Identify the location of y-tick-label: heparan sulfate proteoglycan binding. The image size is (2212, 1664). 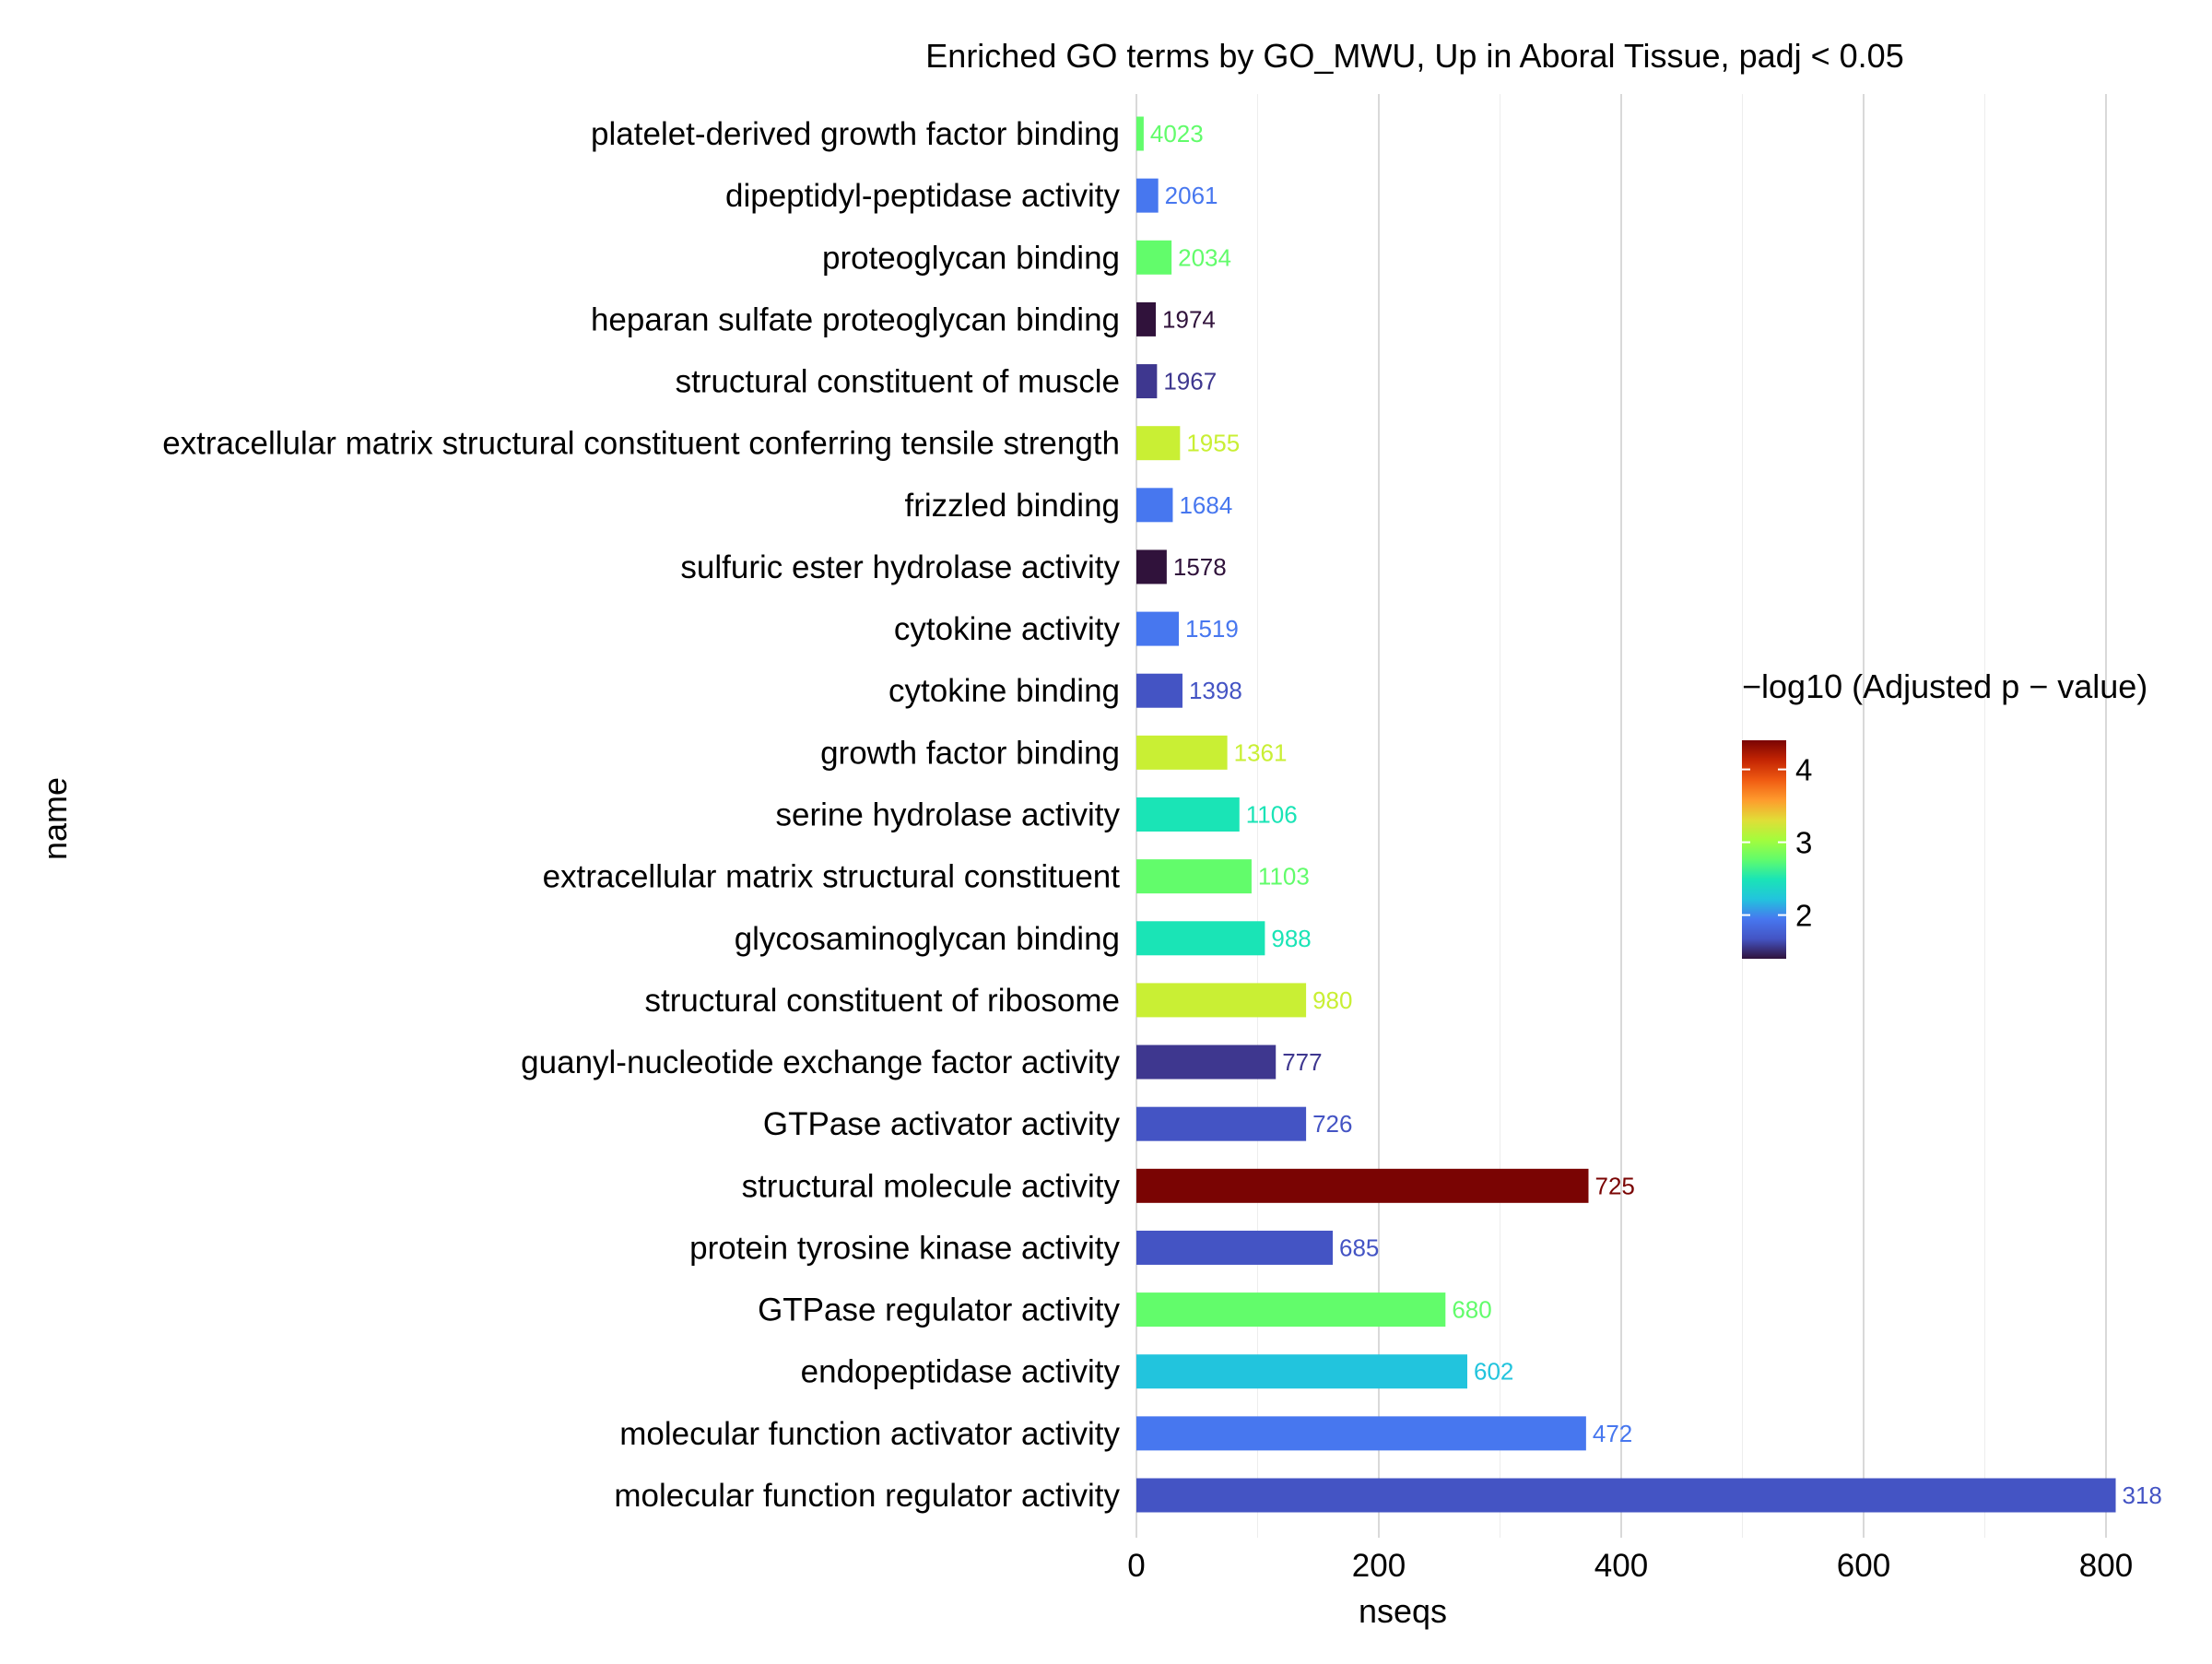
(855, 319).